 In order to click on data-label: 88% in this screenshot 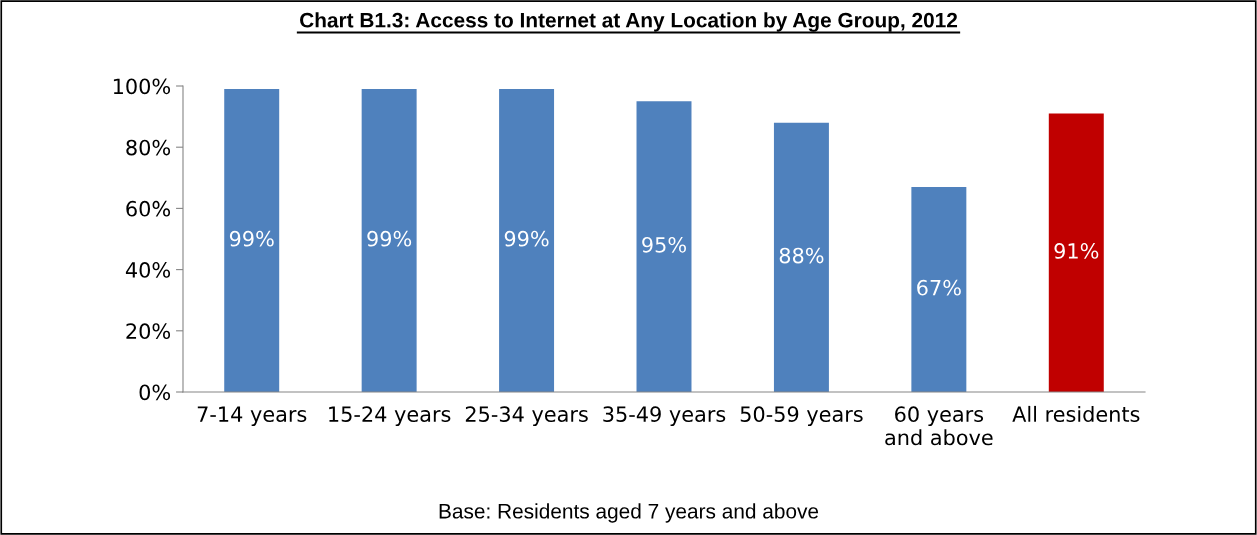, I will do `click(801, 255)`.